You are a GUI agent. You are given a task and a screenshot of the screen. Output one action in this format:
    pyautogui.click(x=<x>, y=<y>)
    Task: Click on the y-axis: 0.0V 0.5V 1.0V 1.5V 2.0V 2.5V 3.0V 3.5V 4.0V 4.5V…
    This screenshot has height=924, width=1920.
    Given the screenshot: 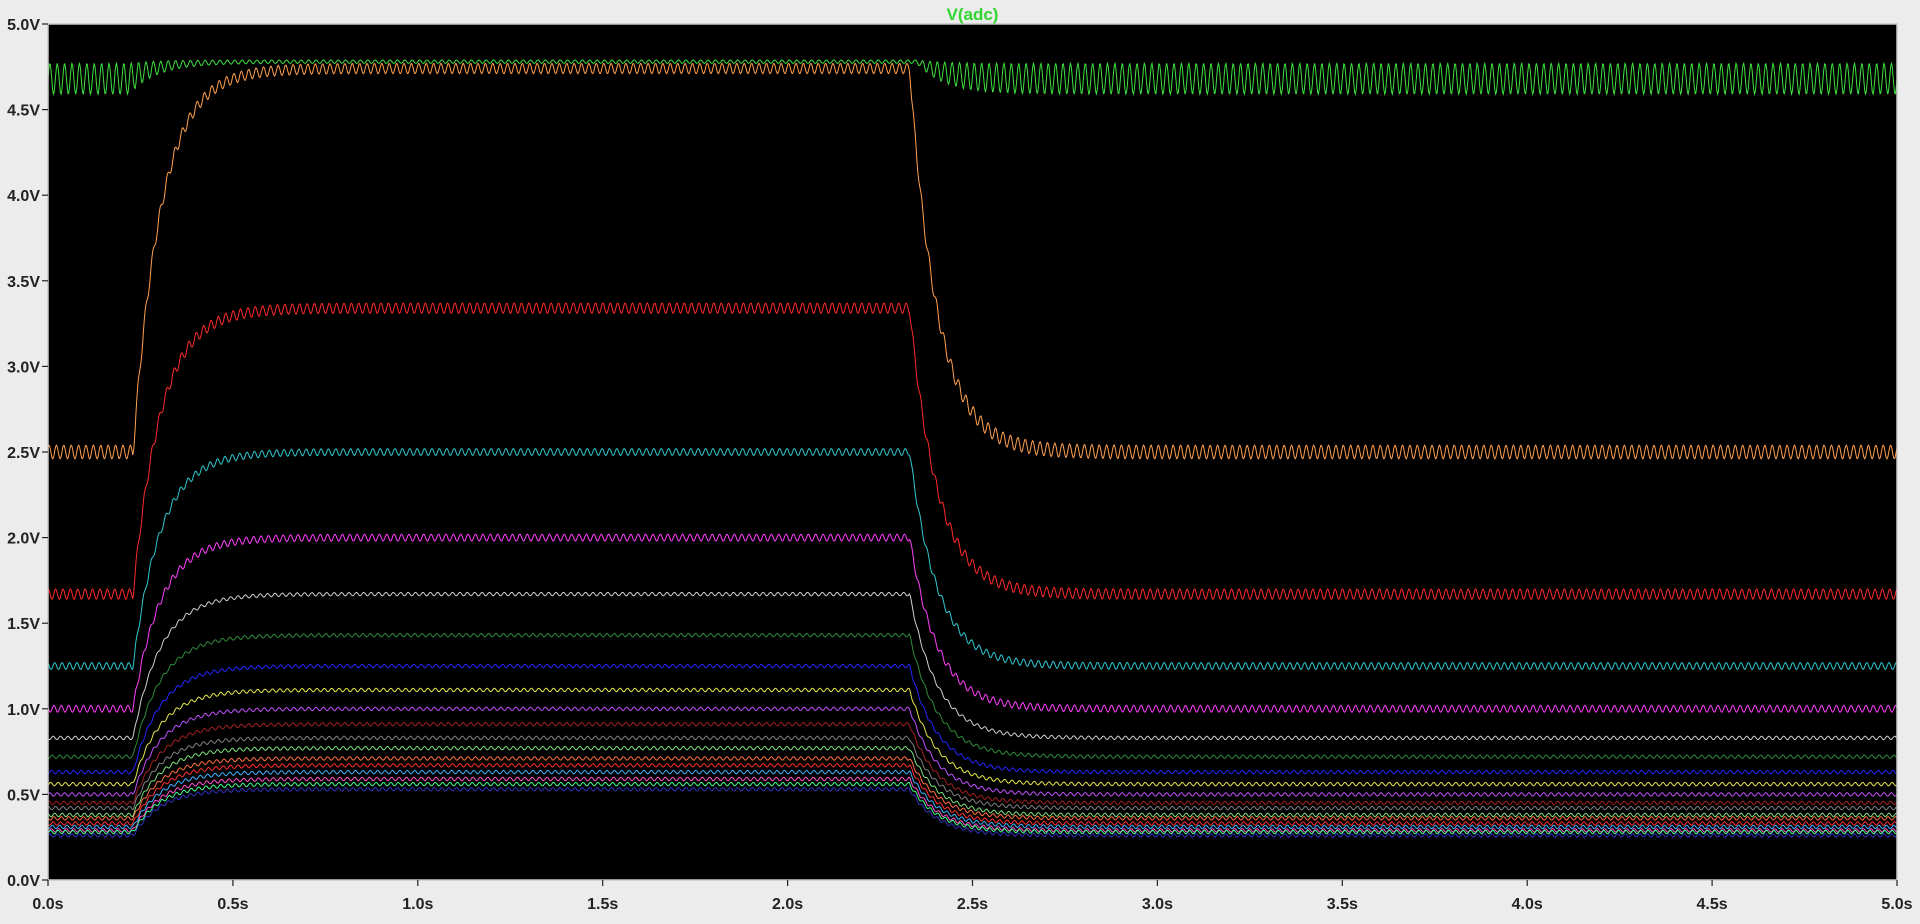 What is the action you would take?
    pyautogui.click(x=27, y=453)
    